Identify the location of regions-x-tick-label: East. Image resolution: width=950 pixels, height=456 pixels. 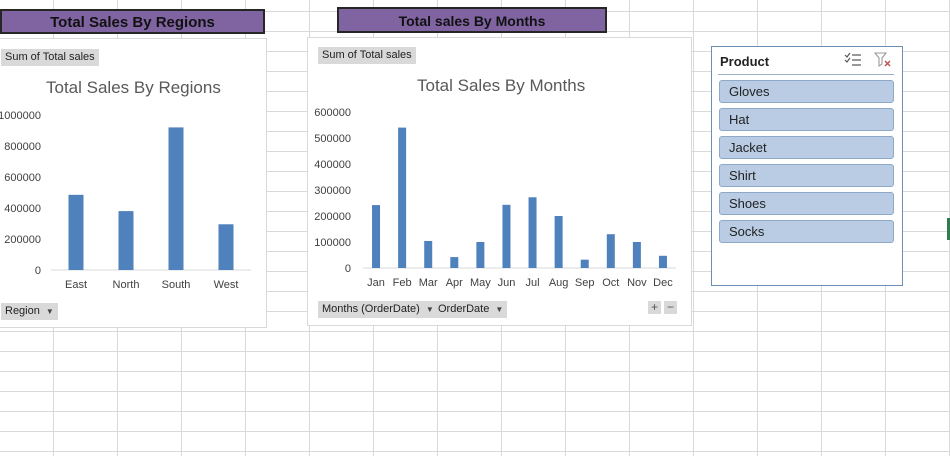
(76, 285).